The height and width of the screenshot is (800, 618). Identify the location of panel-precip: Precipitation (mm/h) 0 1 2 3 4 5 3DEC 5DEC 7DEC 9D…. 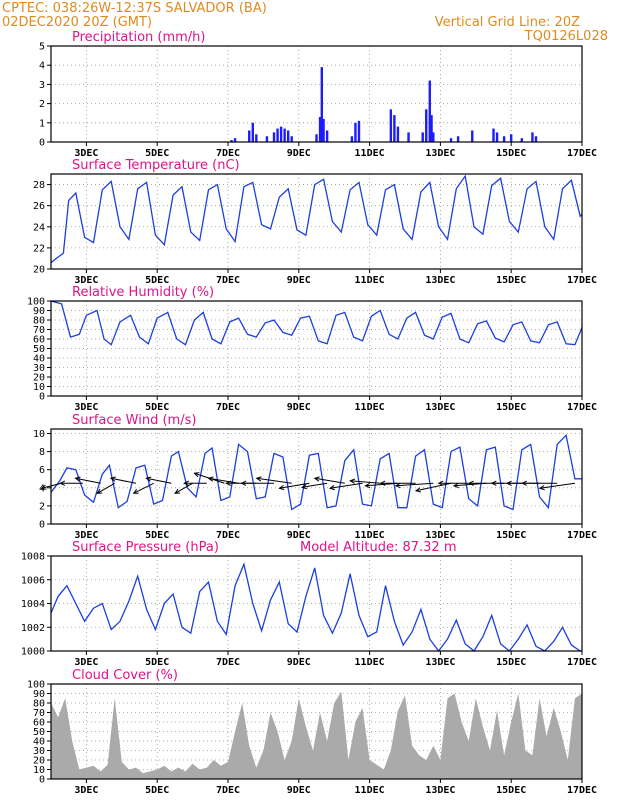
(318, 94).